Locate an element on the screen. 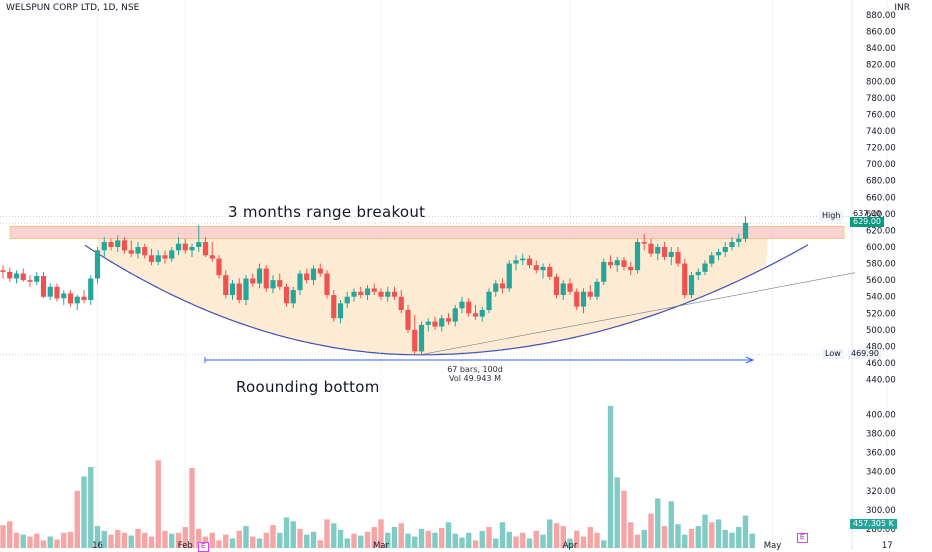 Image resolution: width=932 pixels, height=552 pixels. price-tick-label: 580.00 is located at coordinates (881, 265).